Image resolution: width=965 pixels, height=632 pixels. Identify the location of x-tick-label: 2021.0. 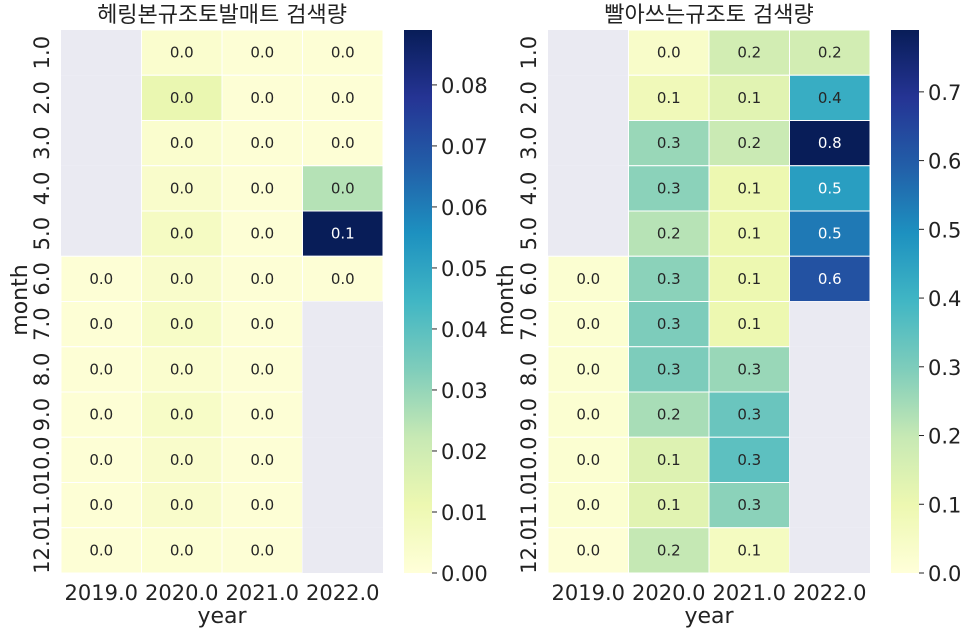
(749, 593).